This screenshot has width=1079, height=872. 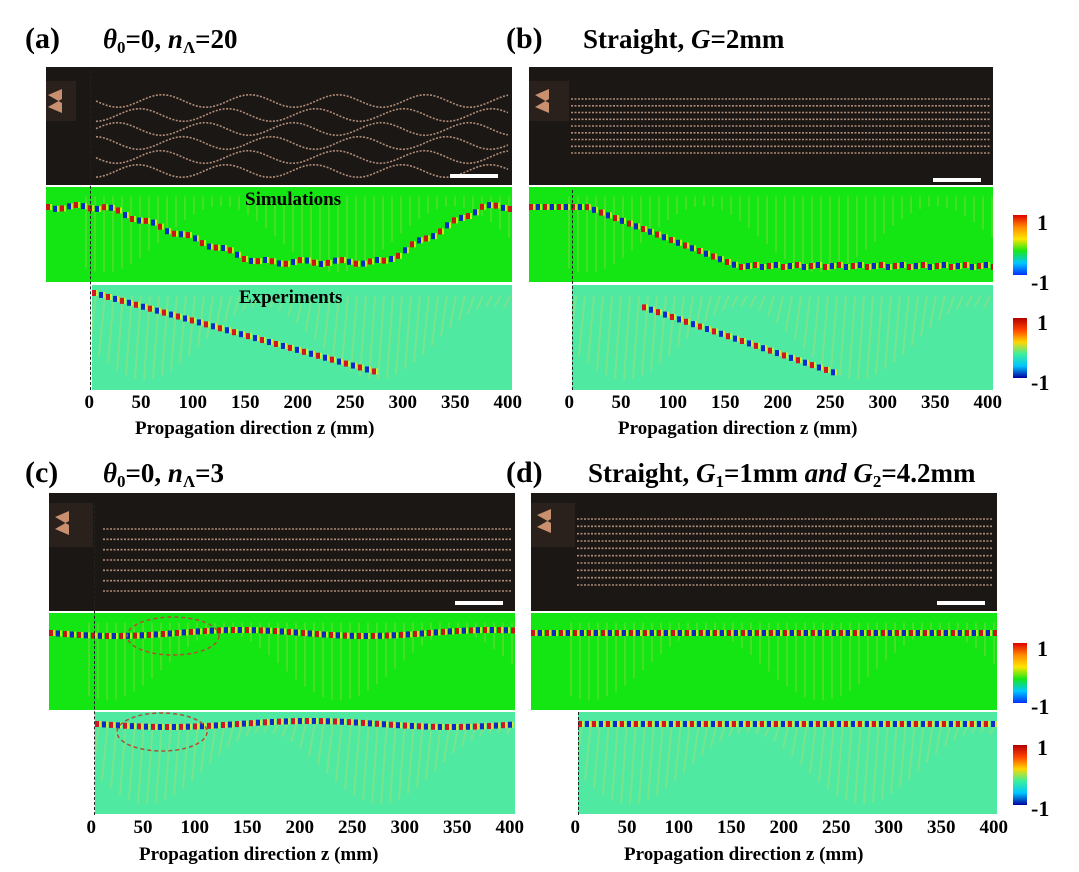 I want to click on panel-d-x-axis-label: Propagation direction z (mm), so click(x=744, y=854).